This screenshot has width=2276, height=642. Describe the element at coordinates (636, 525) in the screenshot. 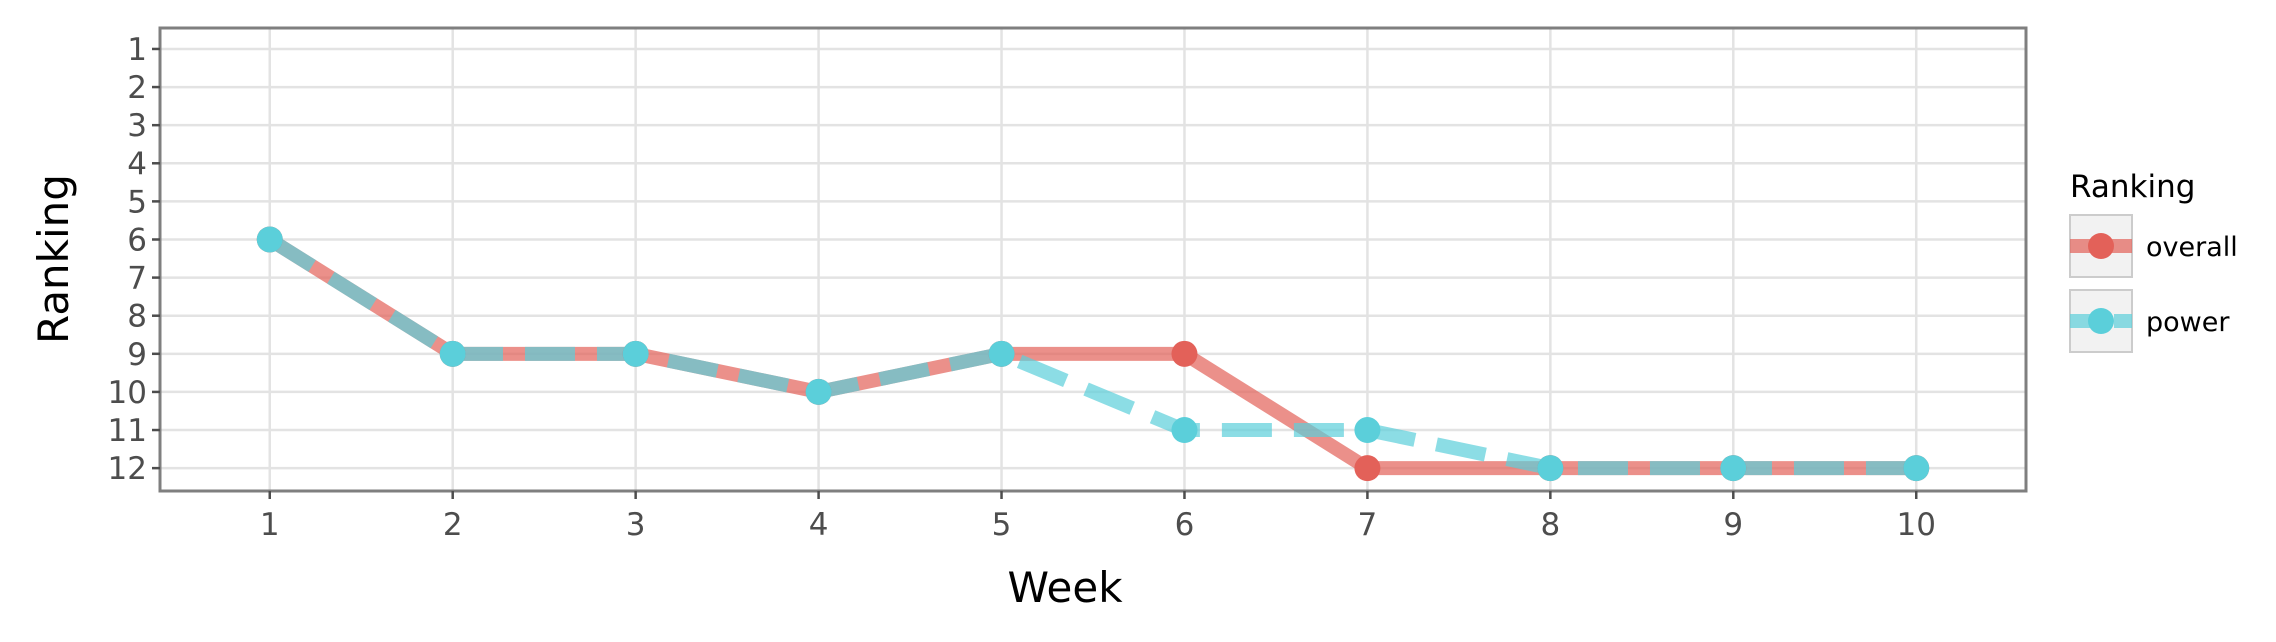

I see `x-tick-label: 3` at that location.